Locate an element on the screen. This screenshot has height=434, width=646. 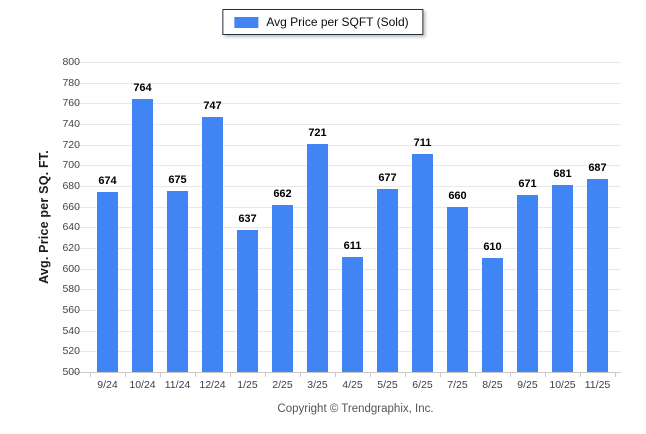
bar-value-label: 721 is located at coordinates (317, 133).